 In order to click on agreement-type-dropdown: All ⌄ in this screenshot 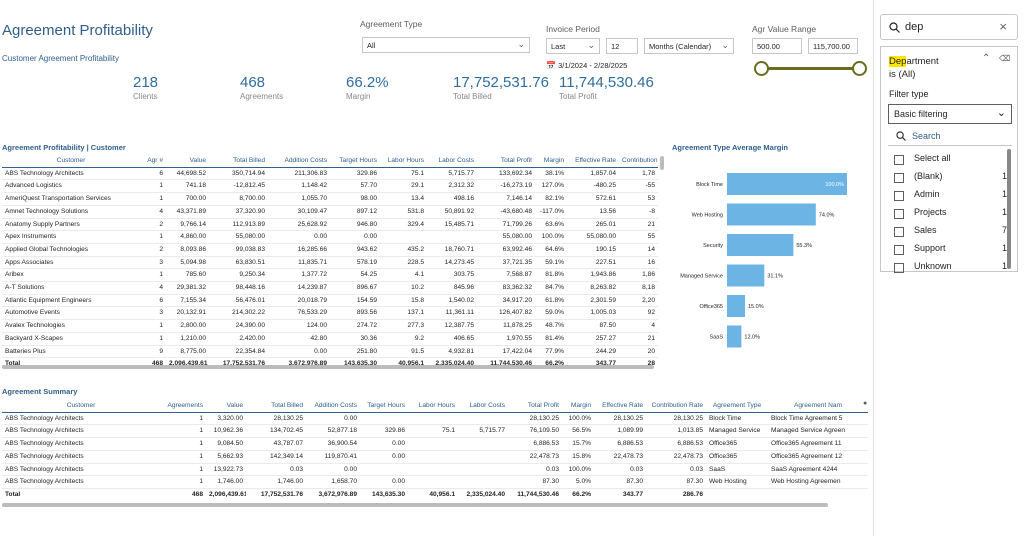, I will do `click(446, 45)`.